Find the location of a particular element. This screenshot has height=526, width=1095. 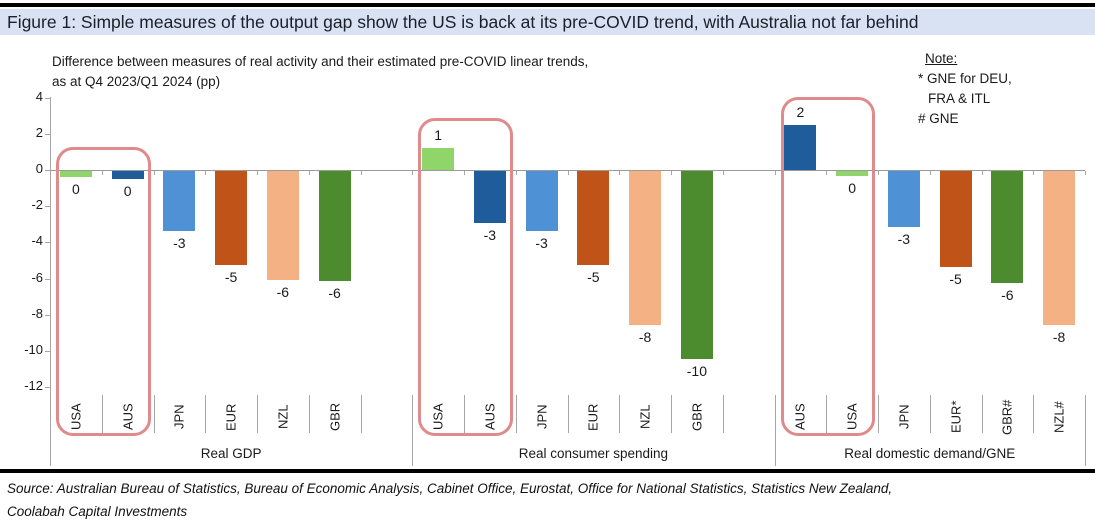

note-line: * GNE for DEU, is located at coordinates (965, 78).